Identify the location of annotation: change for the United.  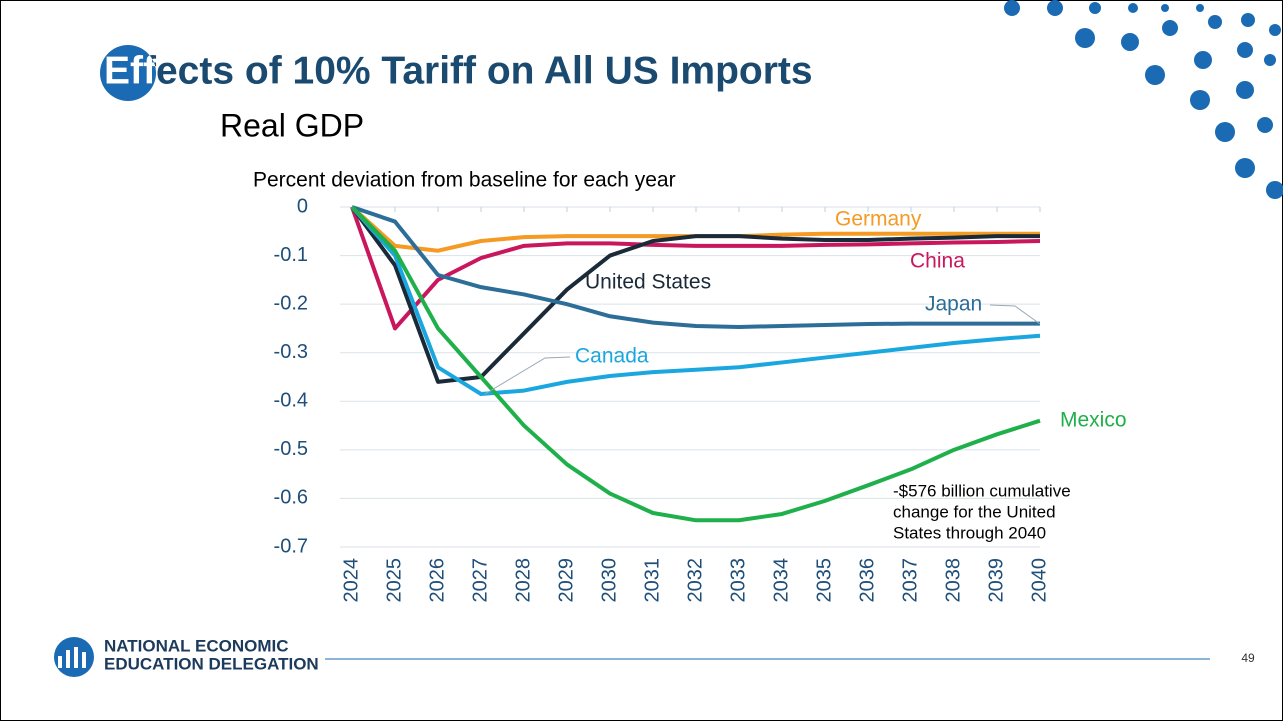
(974, 511).